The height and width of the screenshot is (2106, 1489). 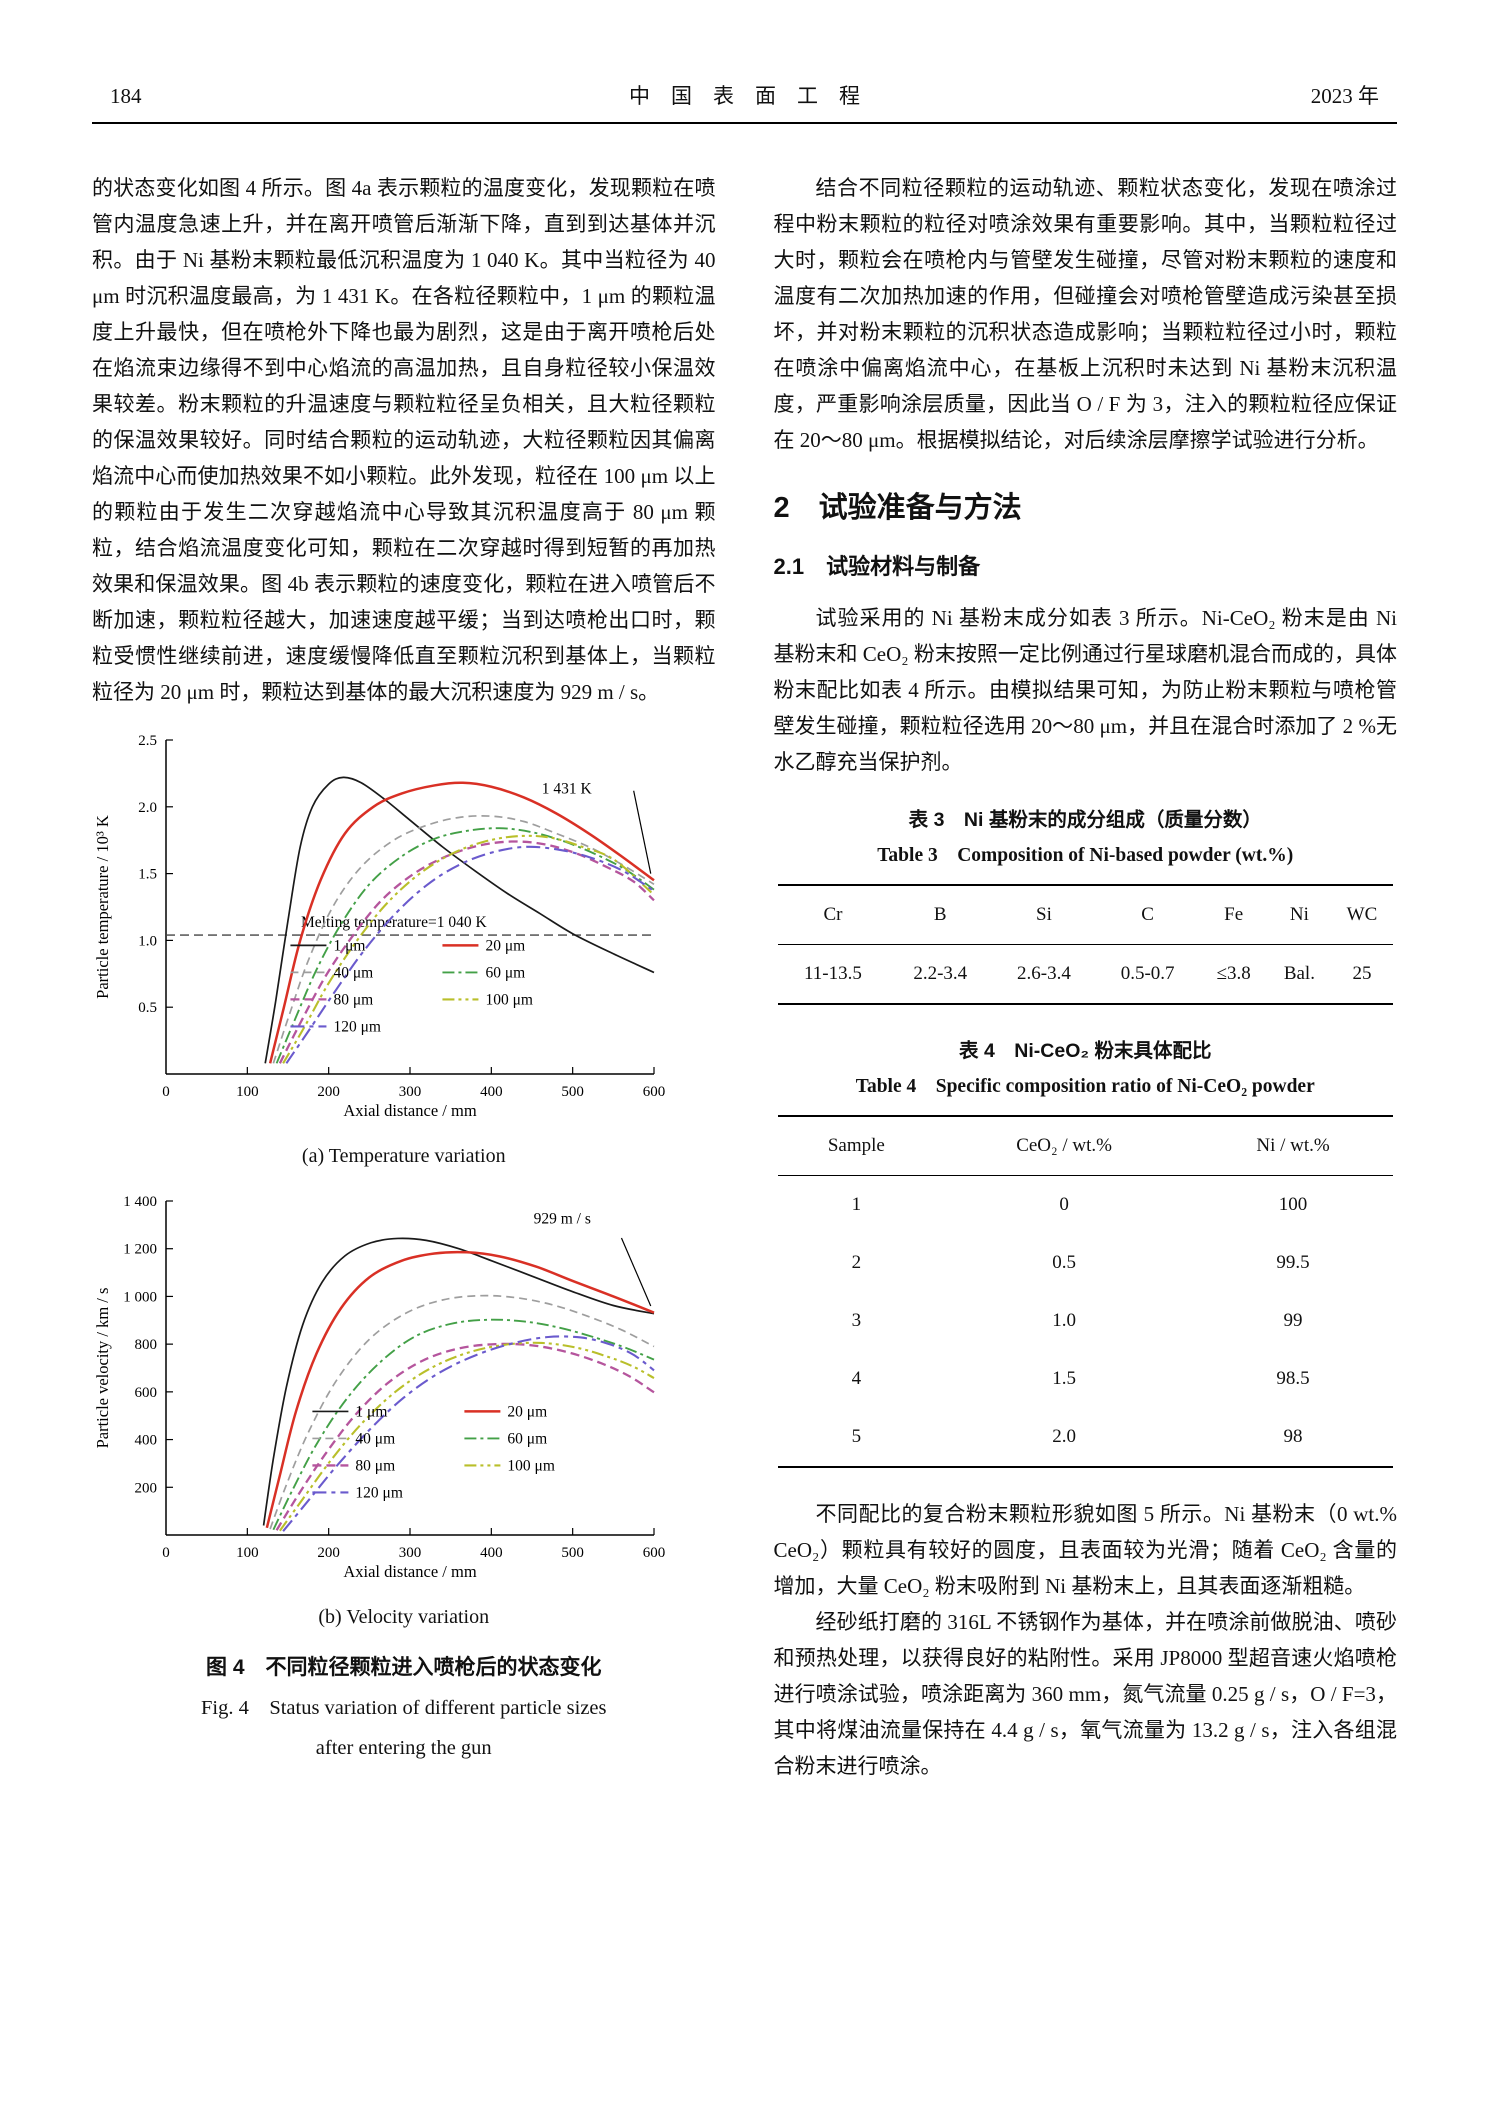 I want to click on table-header-row: Cr B Si C Fe Ni WC, so click(x=1085, y=915).